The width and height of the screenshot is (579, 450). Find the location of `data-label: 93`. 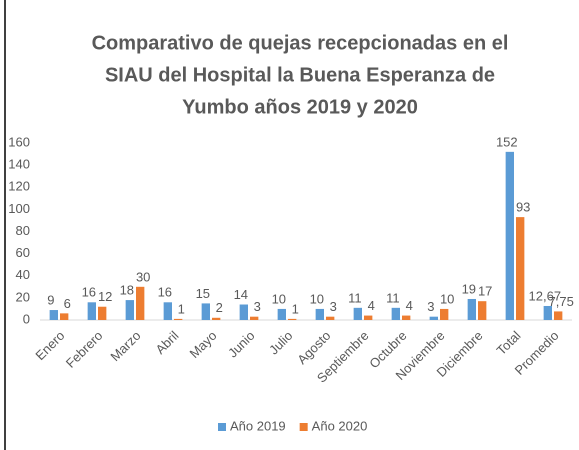

data-label: 93 is located at coordinates (523, 207).